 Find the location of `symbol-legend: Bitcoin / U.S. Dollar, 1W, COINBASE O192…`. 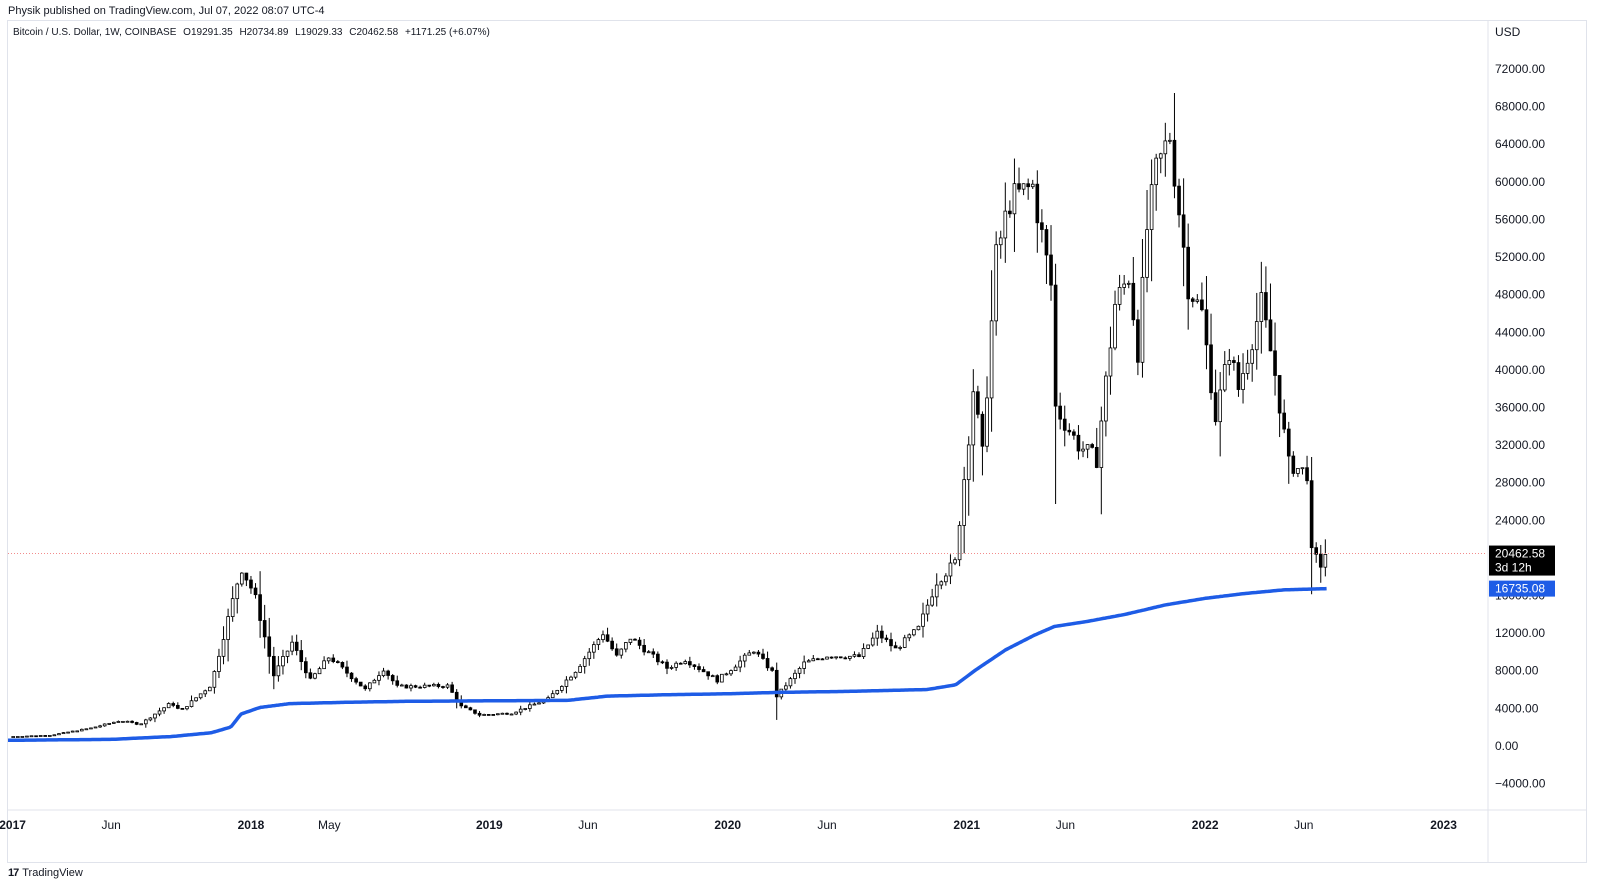

symbol-legend: Bitcoin / U.S. Dollar, 1W, COINBASE O192… is located at coordinates (253, 32).